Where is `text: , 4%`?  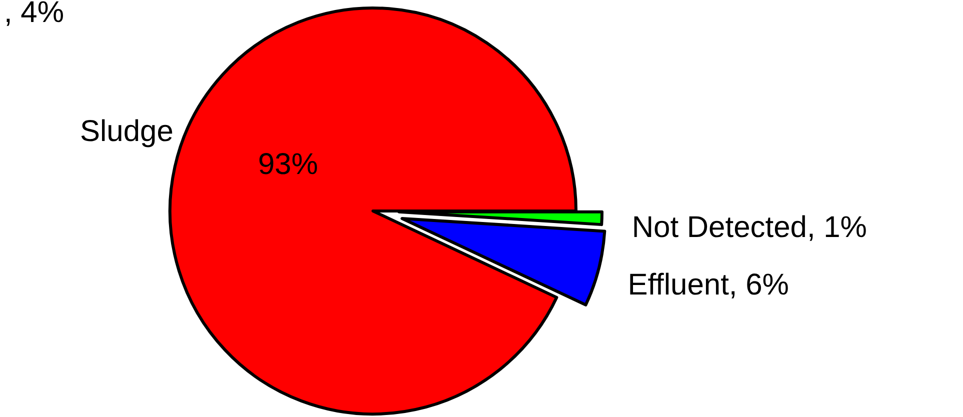 text: , 4% is located at coordinates (34, 14).